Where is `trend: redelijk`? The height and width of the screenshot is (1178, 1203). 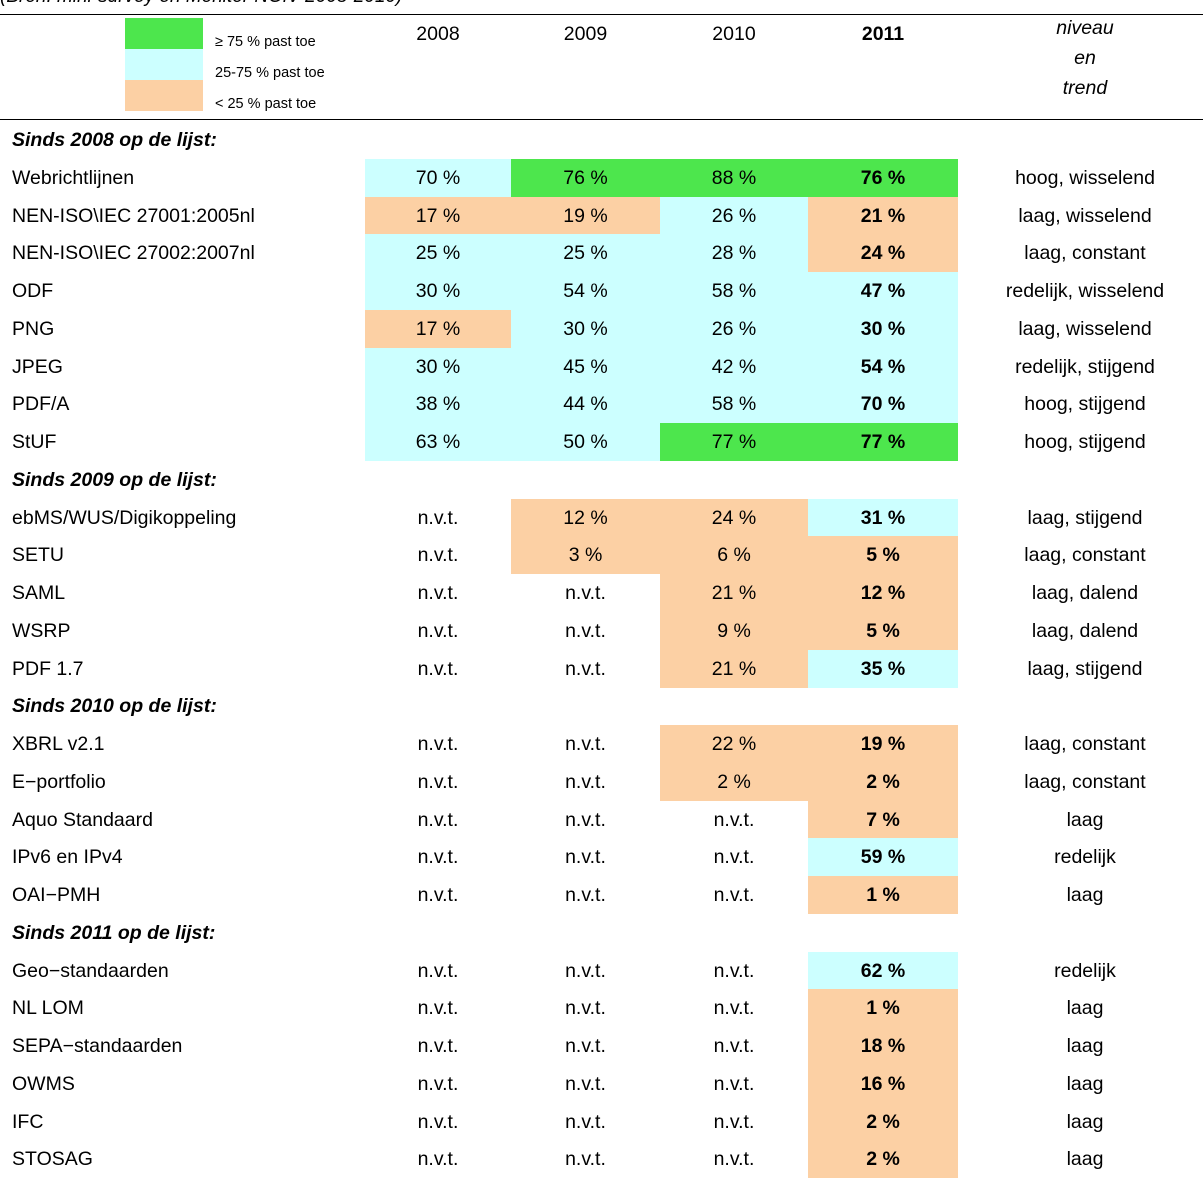
trend: redelijk is located at coordinates (1085, 857).